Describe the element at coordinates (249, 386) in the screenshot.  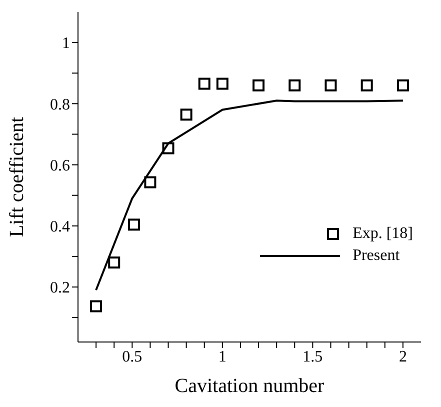
I see `x-axis-title: Cavitation number` at that location.